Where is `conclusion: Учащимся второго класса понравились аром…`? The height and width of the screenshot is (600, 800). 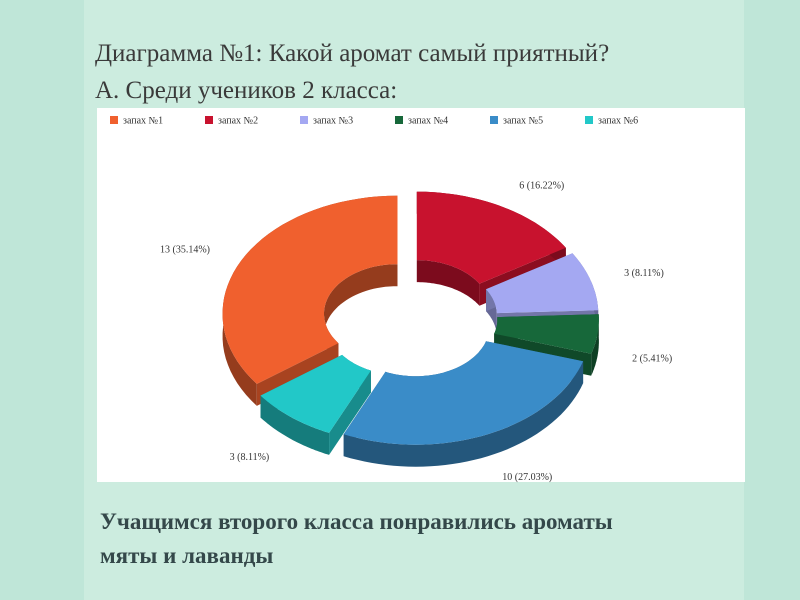
conclusion: Учащимся второго класса понравились аром… is located at coordinates (356, 538).